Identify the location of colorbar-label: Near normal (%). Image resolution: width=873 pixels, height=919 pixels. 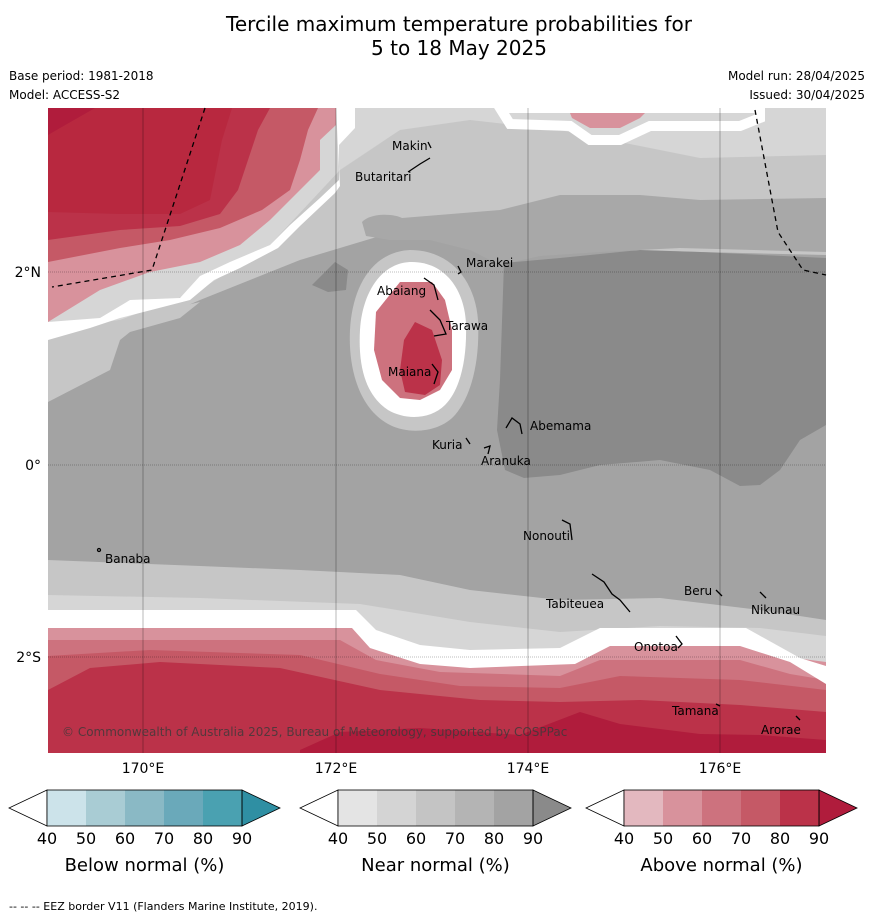
(435, 865).